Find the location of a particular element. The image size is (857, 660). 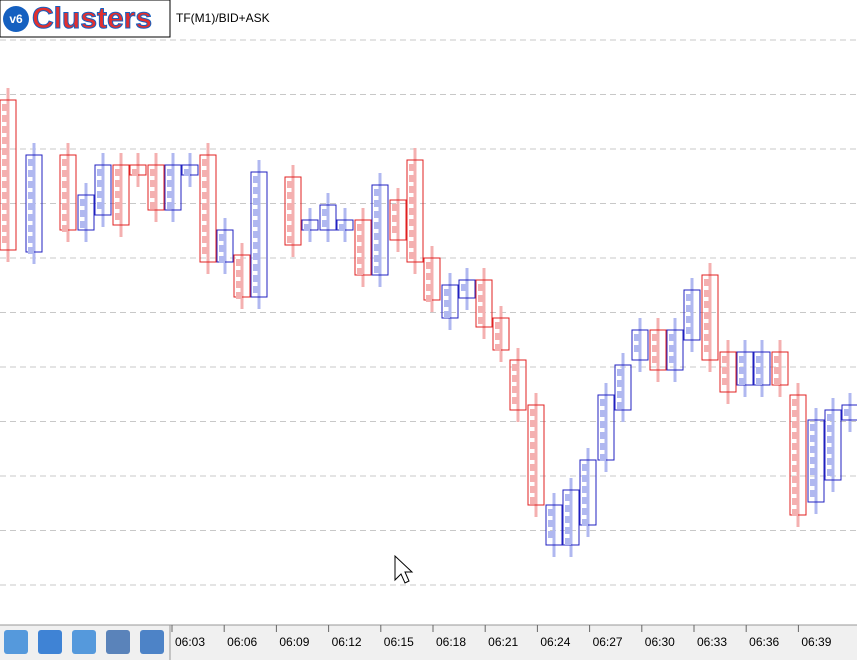

time-label: 06:36 is located at coordinates (764, 642).